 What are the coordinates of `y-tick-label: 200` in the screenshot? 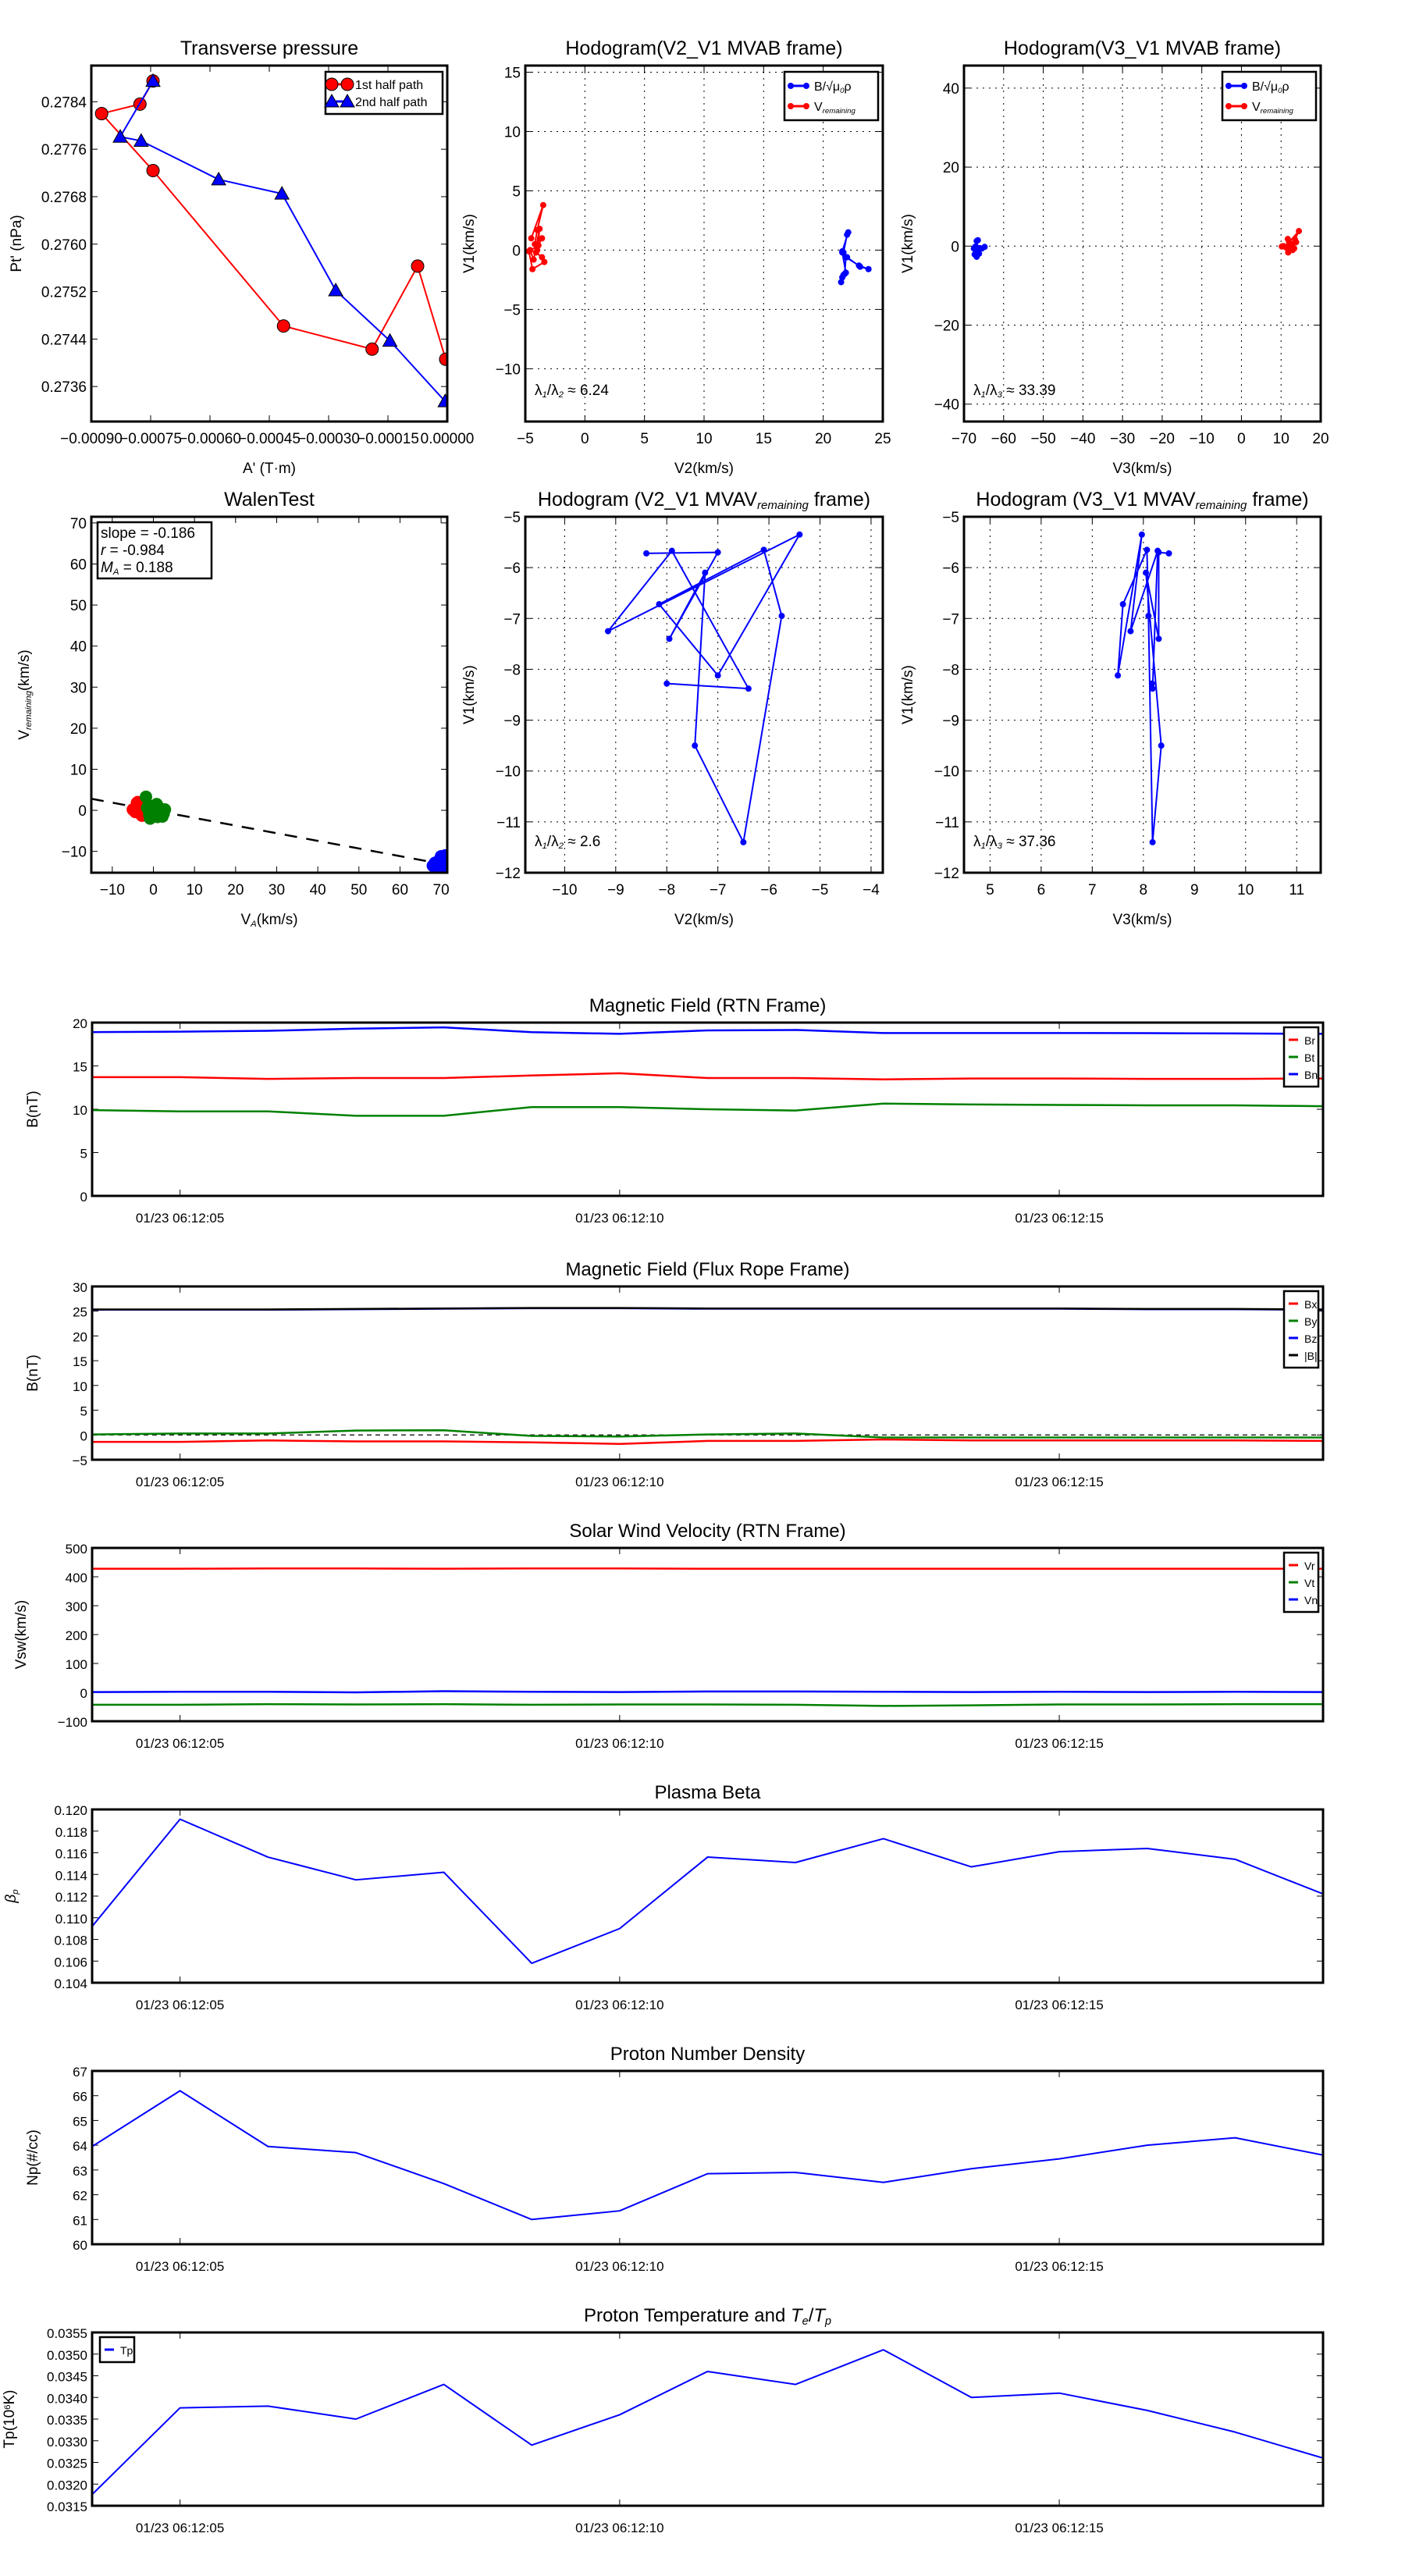 It's located at (76, 1636).